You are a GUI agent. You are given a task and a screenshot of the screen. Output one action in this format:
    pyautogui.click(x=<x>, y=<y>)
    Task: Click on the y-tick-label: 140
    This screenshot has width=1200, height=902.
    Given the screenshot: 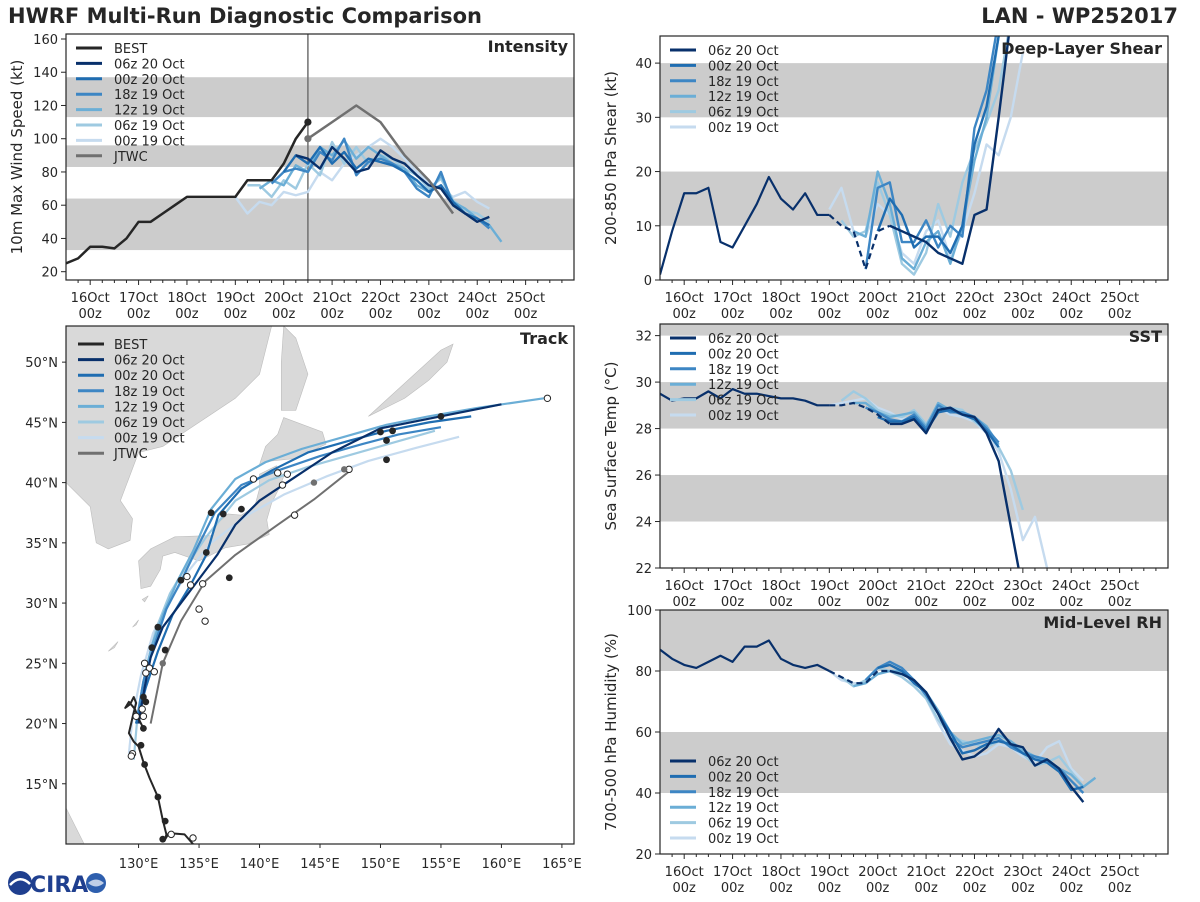 What is the action you would take?
    pyautogui.click(x=45, y=73)
    